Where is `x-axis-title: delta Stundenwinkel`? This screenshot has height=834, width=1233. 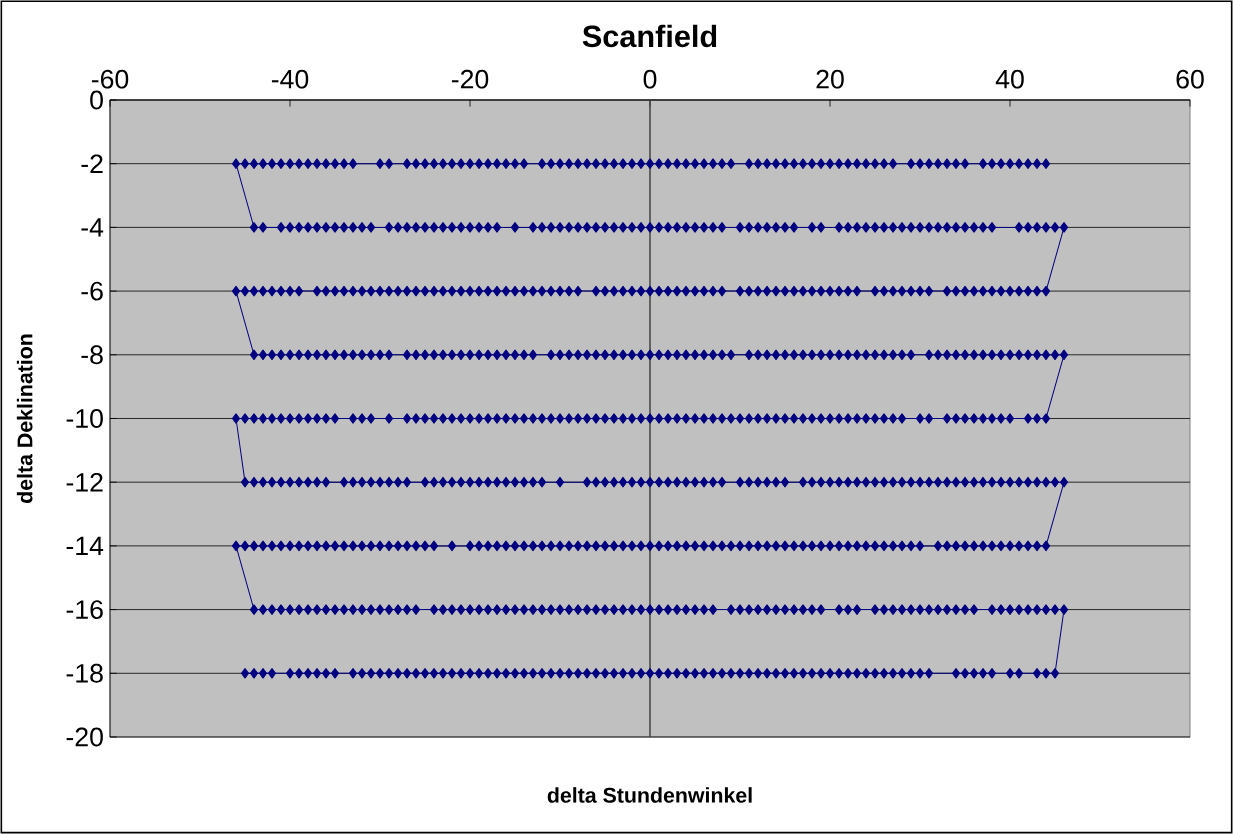
x-axis-title: delta Stundenwinkel is located at coordinates (649, 795).